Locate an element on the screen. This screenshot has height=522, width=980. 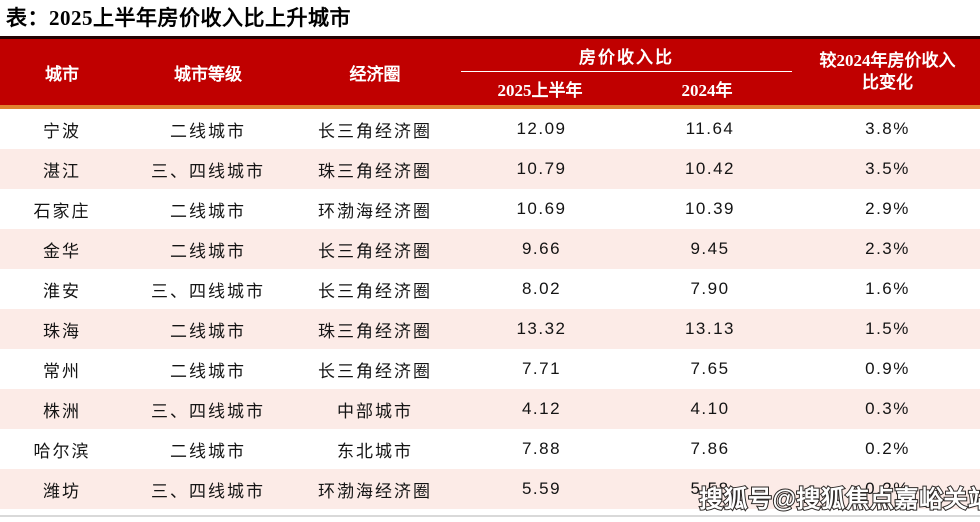
cell-change: 0.9% is located at coordinates (887, 368).